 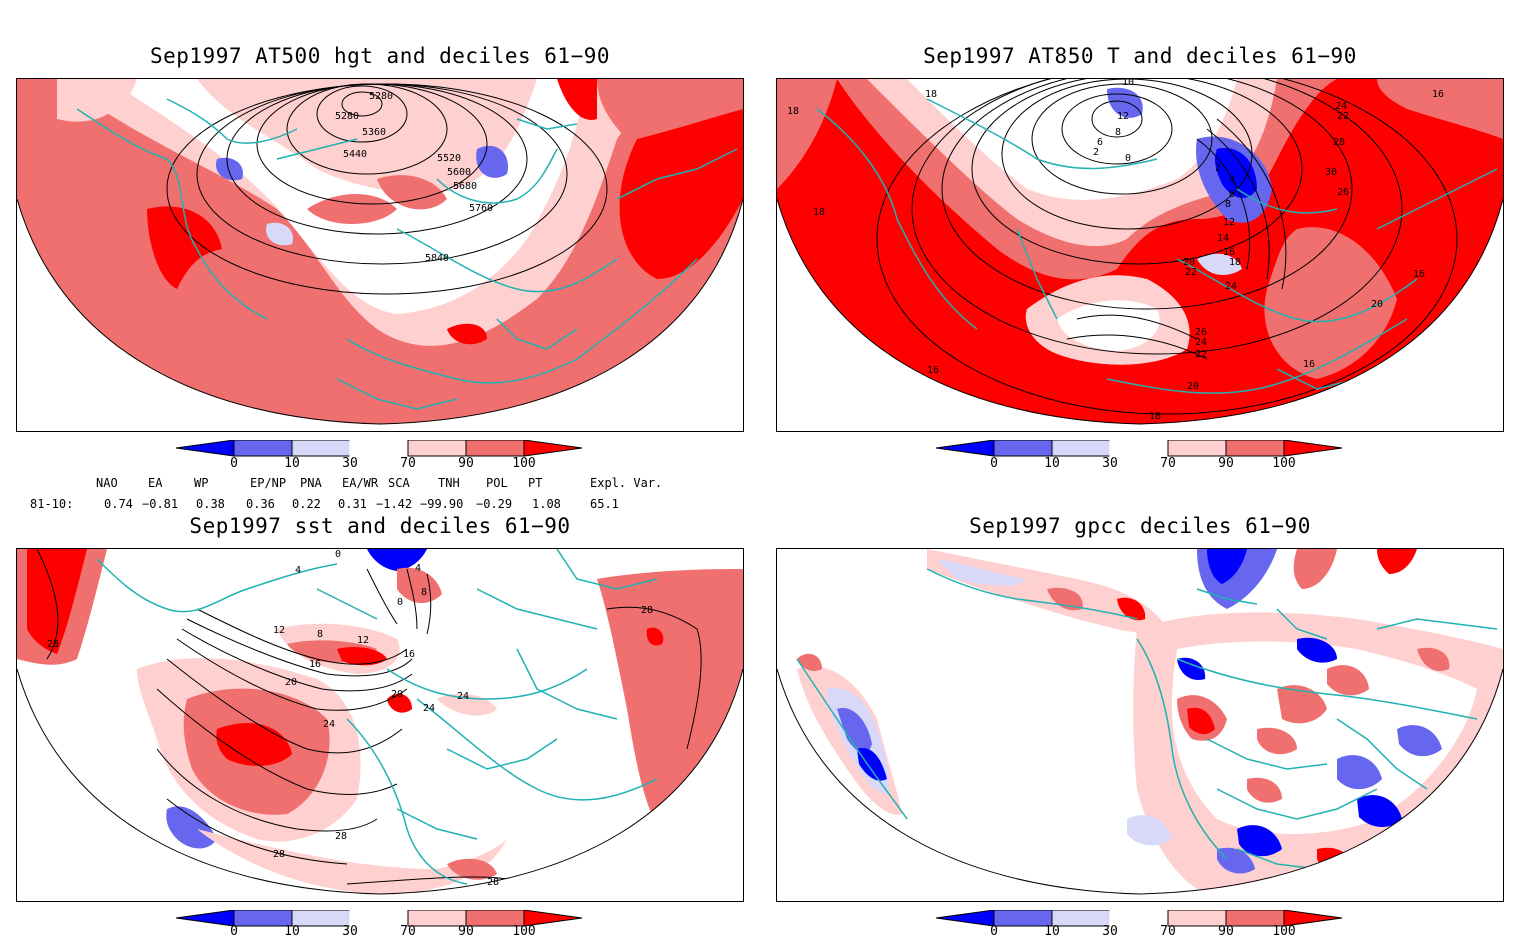 What do you see at coordinates (465, 186) in the screenshot?
I see `contour-label: 5680` at bounding box center [465, 186].